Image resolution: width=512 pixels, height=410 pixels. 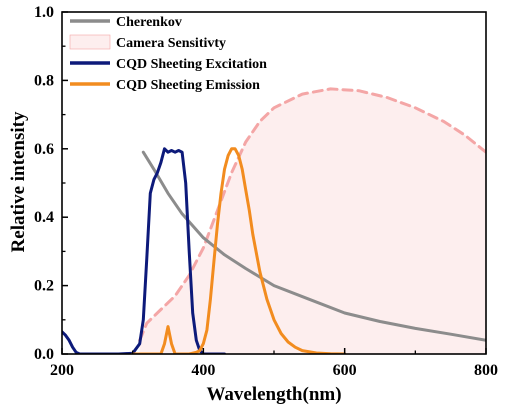 What do you see at coordinates (18, 181) in the screenshot?
I see `y-axis-title: Relative intensity` at bounding box center [18, 181].